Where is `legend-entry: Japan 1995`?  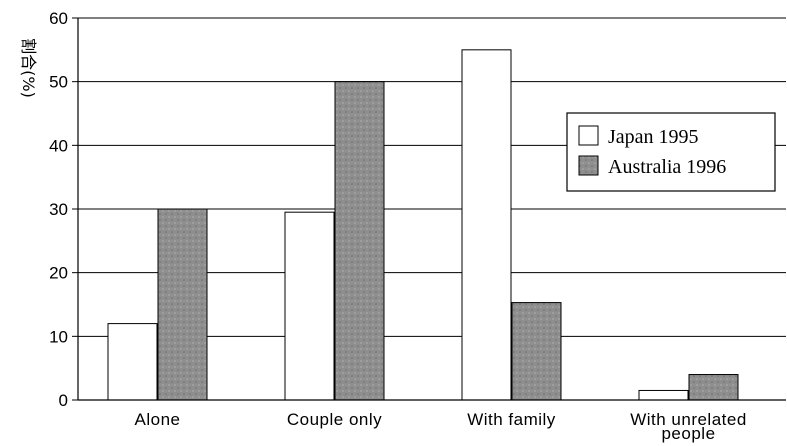
legend-entry: Japan 1995 is located at coordinates (653, 137).